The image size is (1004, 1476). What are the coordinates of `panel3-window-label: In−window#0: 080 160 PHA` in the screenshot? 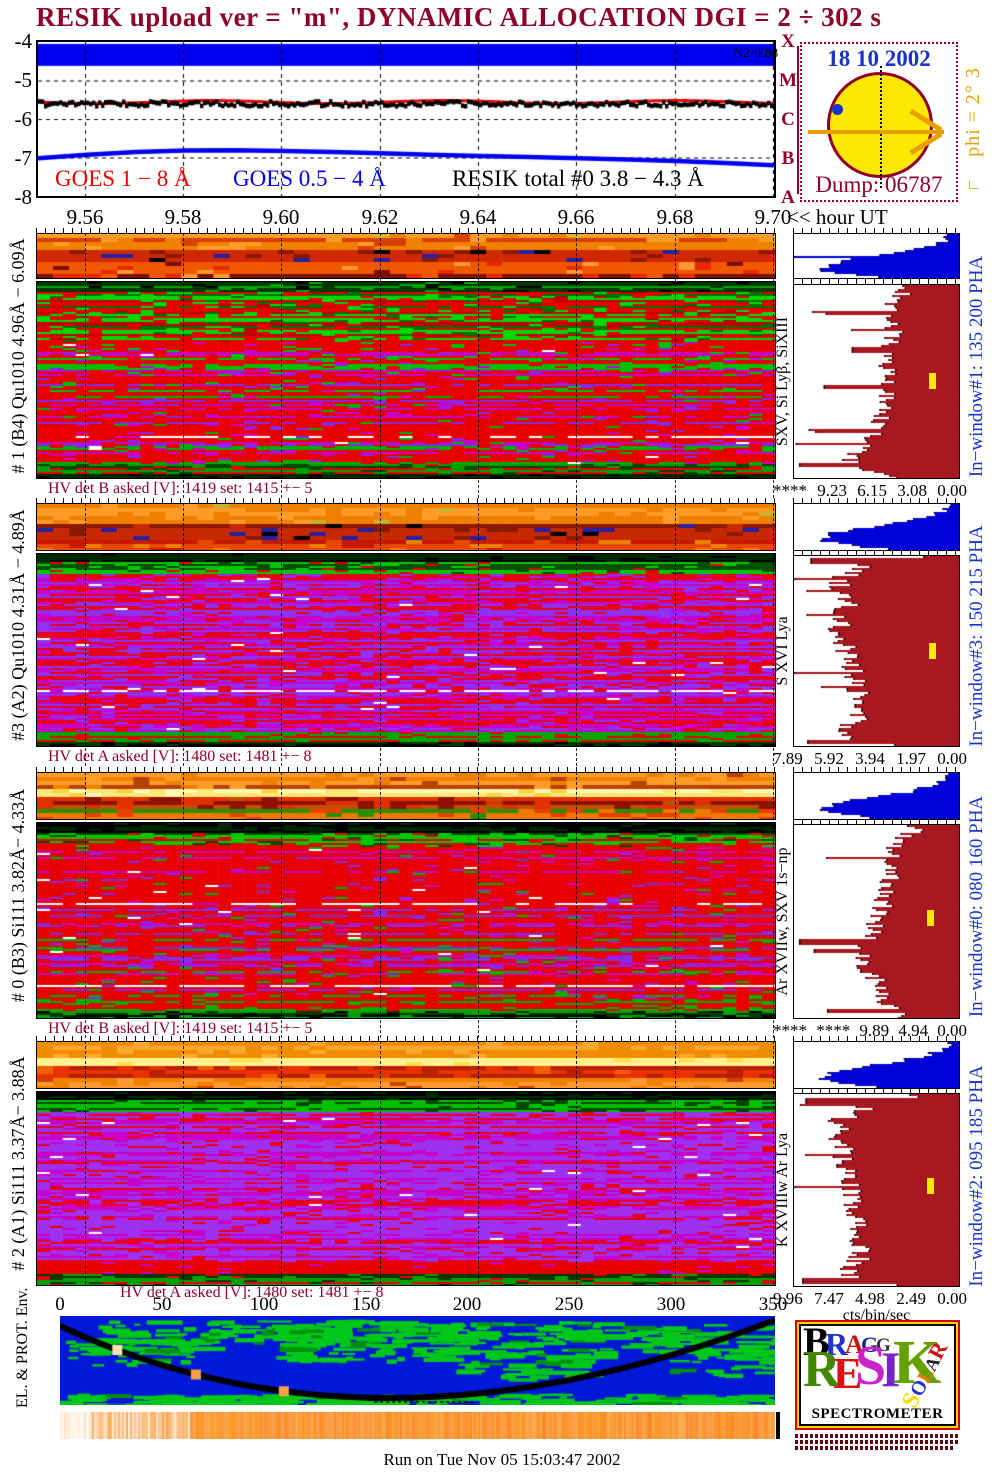 It's located at (977, 906).